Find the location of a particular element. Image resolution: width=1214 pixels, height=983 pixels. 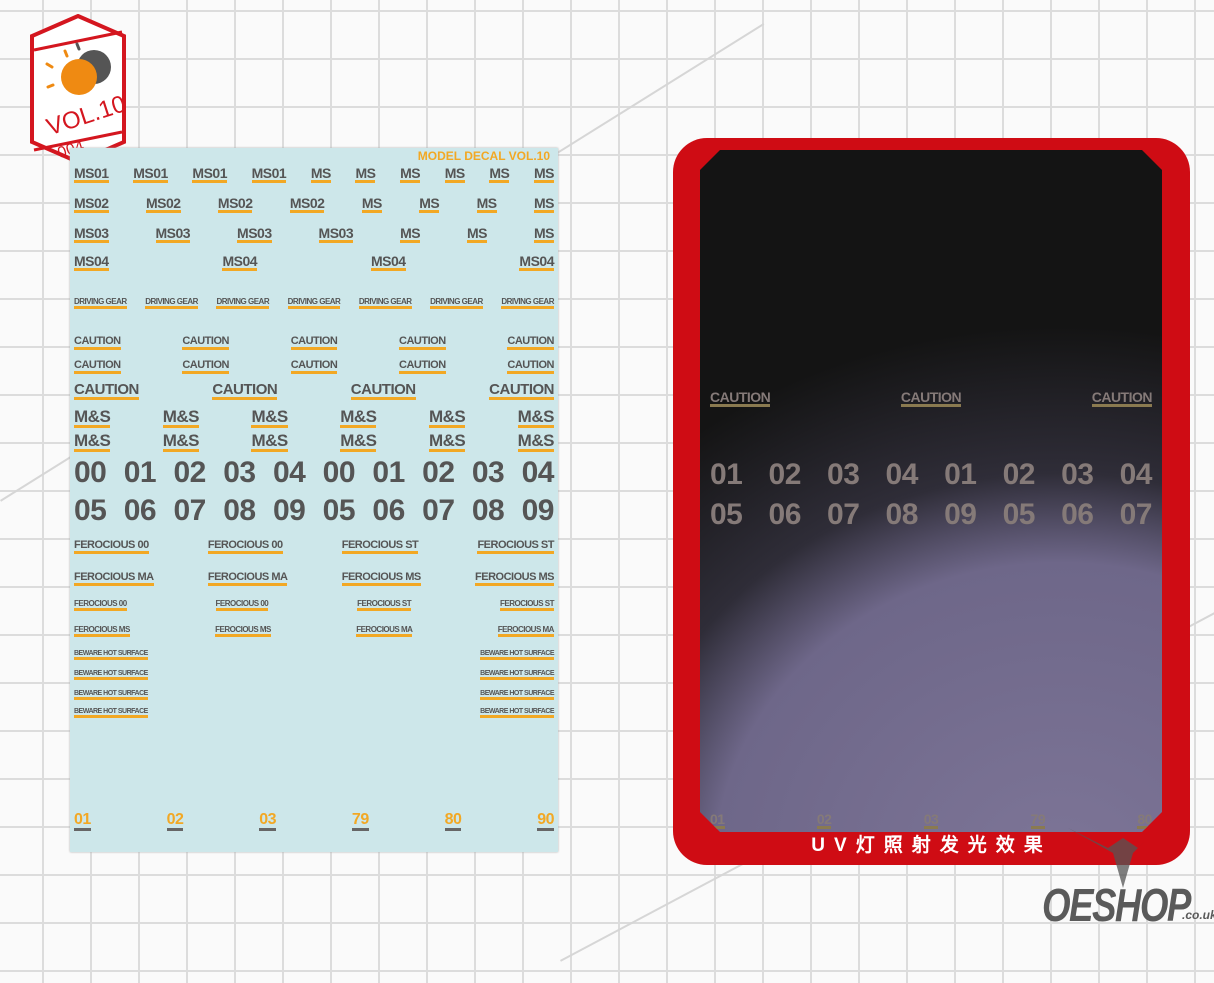

decal-row: M&S M&S M&S M&S M&S M&S is located at coordinates (314, 418).